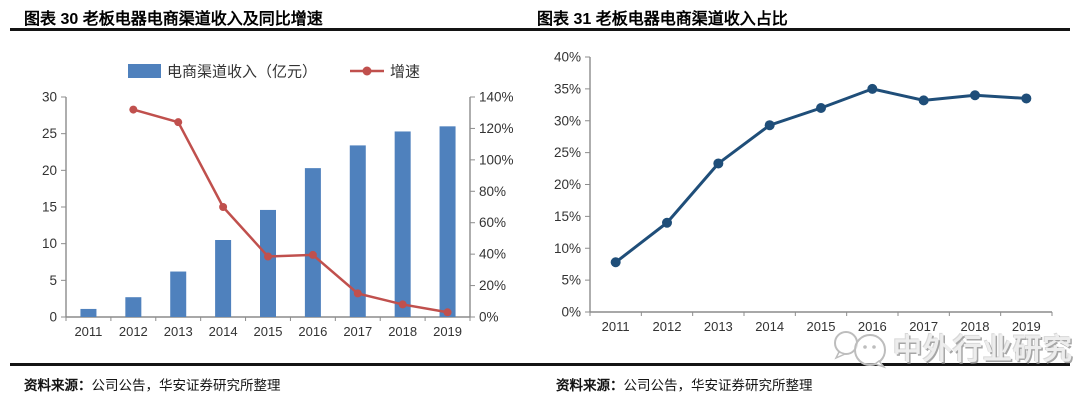 The image size is (1080, 401). I want to click on share-point-2012, so click(667, 222).